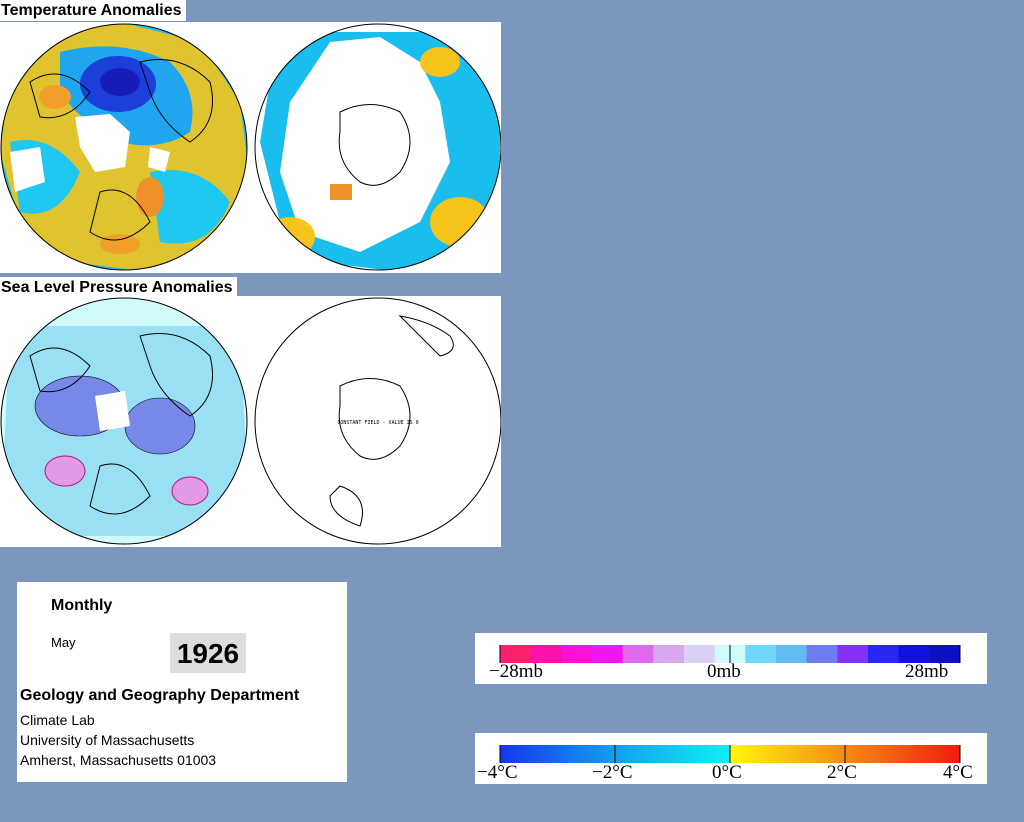 The width and height of the screenshot is (1024, 822). Describe the element at coordinates (124, 147) in the screenshot. I see `temperature-northern-hemisphere-map` at that location.